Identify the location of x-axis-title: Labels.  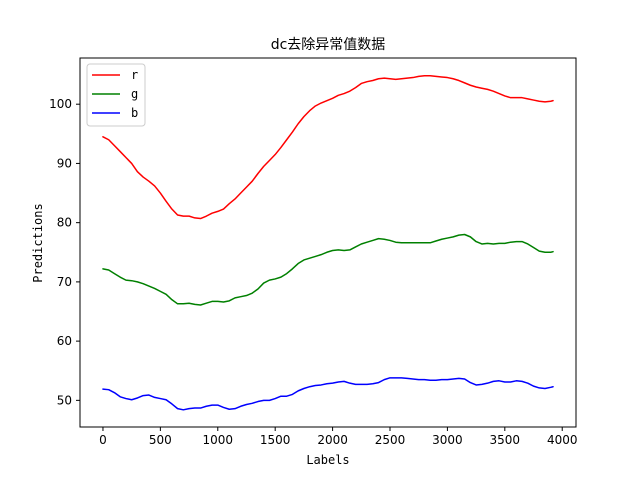
(327, 460).